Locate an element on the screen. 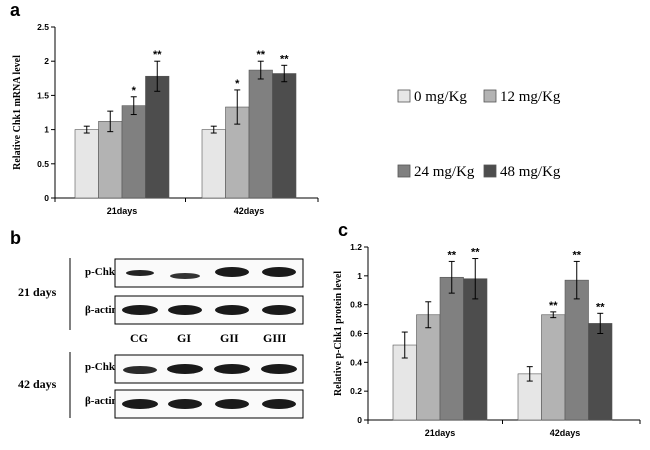  row-label-42-actin: β-actin is located at coordinates (101, 401).